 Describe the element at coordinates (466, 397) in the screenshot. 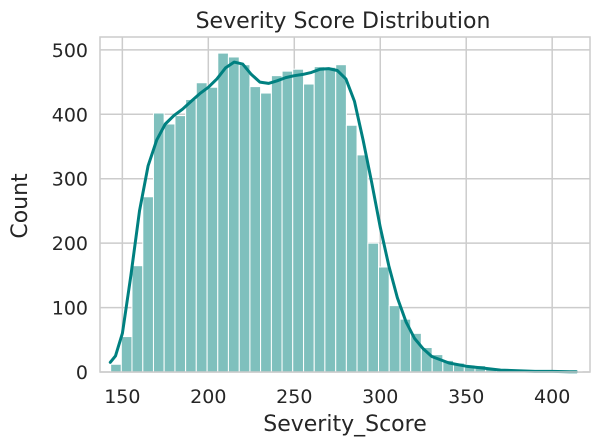

I see `x-tick-label: 350` at that location.